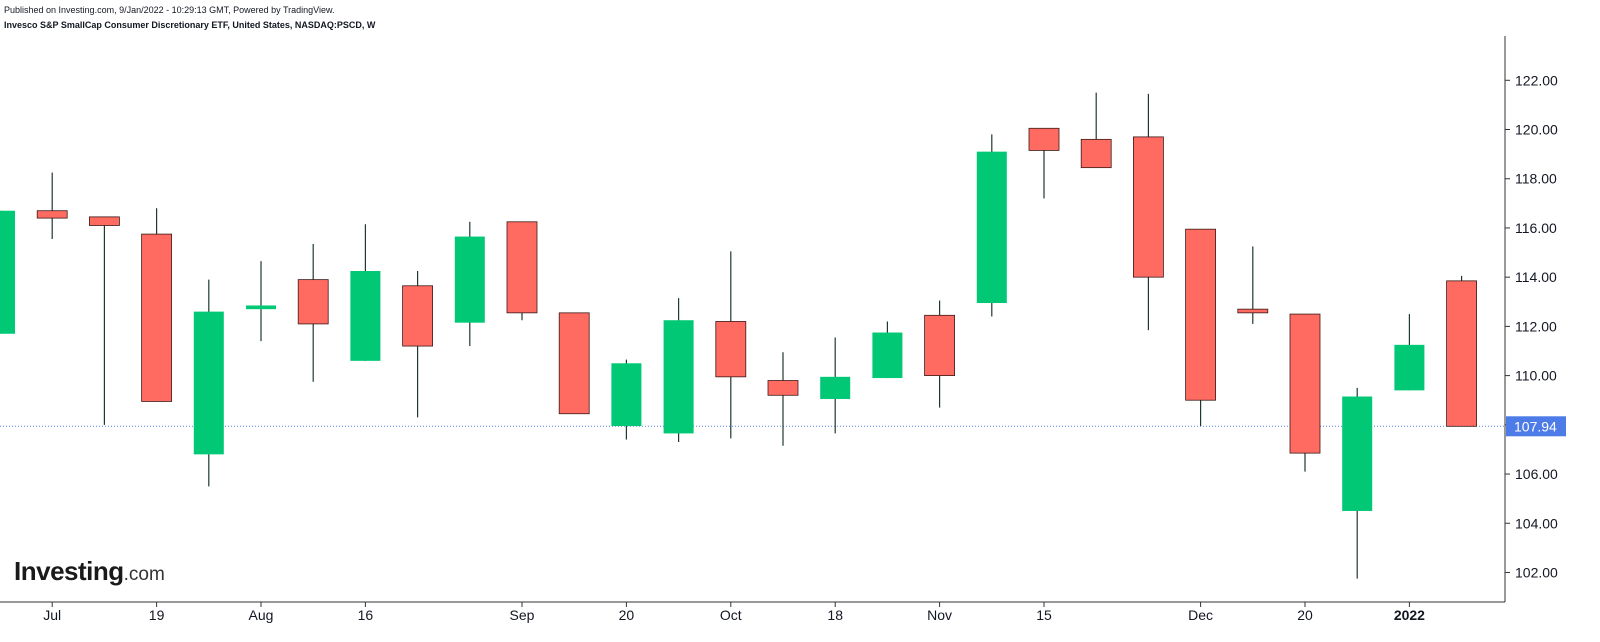 The width and height of the screenshot is (1600, 642). I want to click on y-tick-label: 122.00, so click(1536, 80).